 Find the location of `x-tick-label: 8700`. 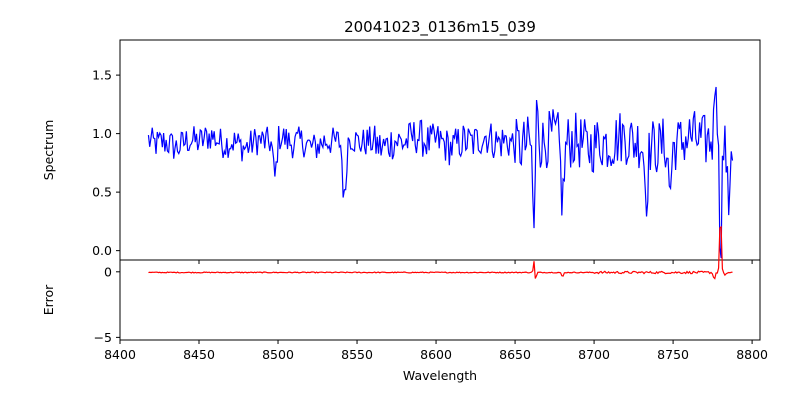

x-tick-label: 8700 is located at coordinates (594, 354).